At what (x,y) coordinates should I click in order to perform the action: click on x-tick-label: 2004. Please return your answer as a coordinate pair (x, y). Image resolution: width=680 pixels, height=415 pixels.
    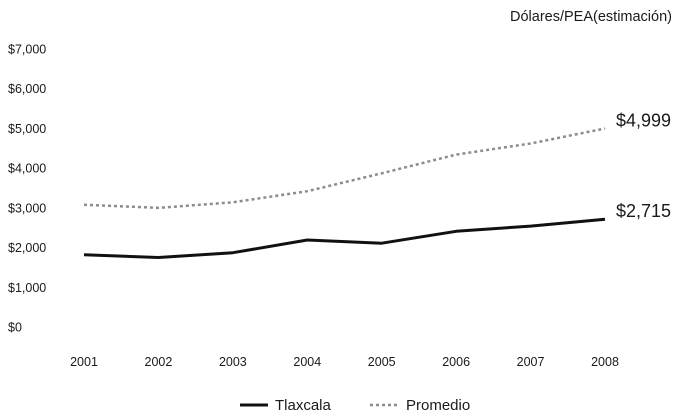
    Looking at the image, I should click on (307, 362).